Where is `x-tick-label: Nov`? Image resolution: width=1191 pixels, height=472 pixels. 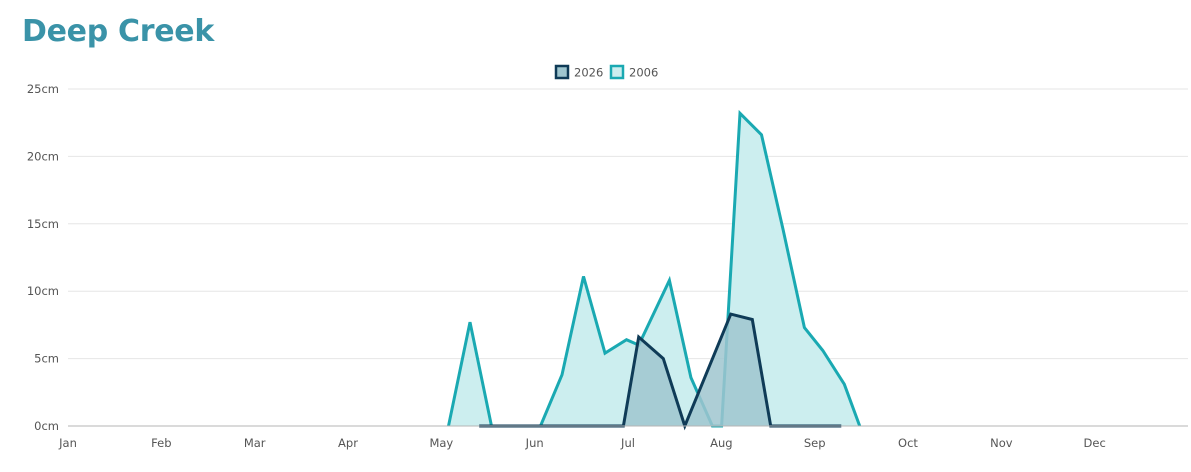
x-tick-label: Nov is located at coordinates (1001, 443).